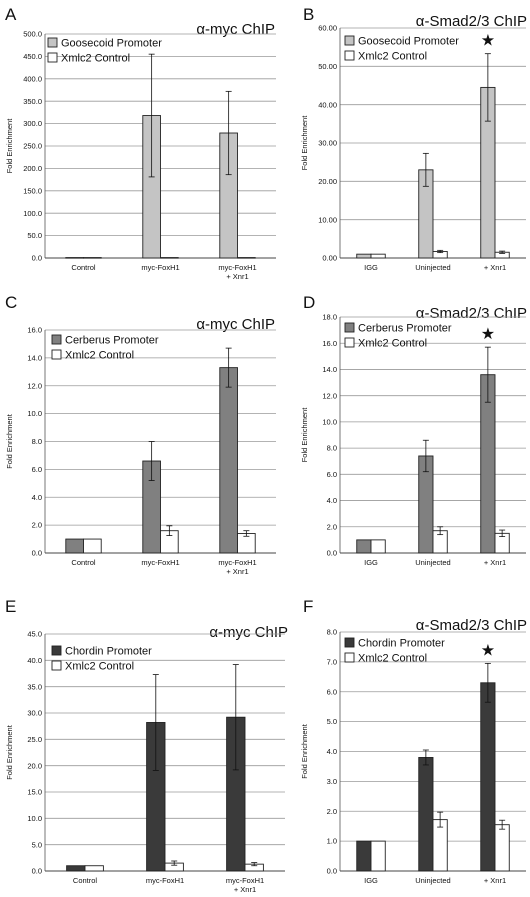 This screenshot has width=530, height=897. Describe the element at coordinates (32, 101) in the screenshot. I see `panel-a-ytick-label: 350.0` at that location.